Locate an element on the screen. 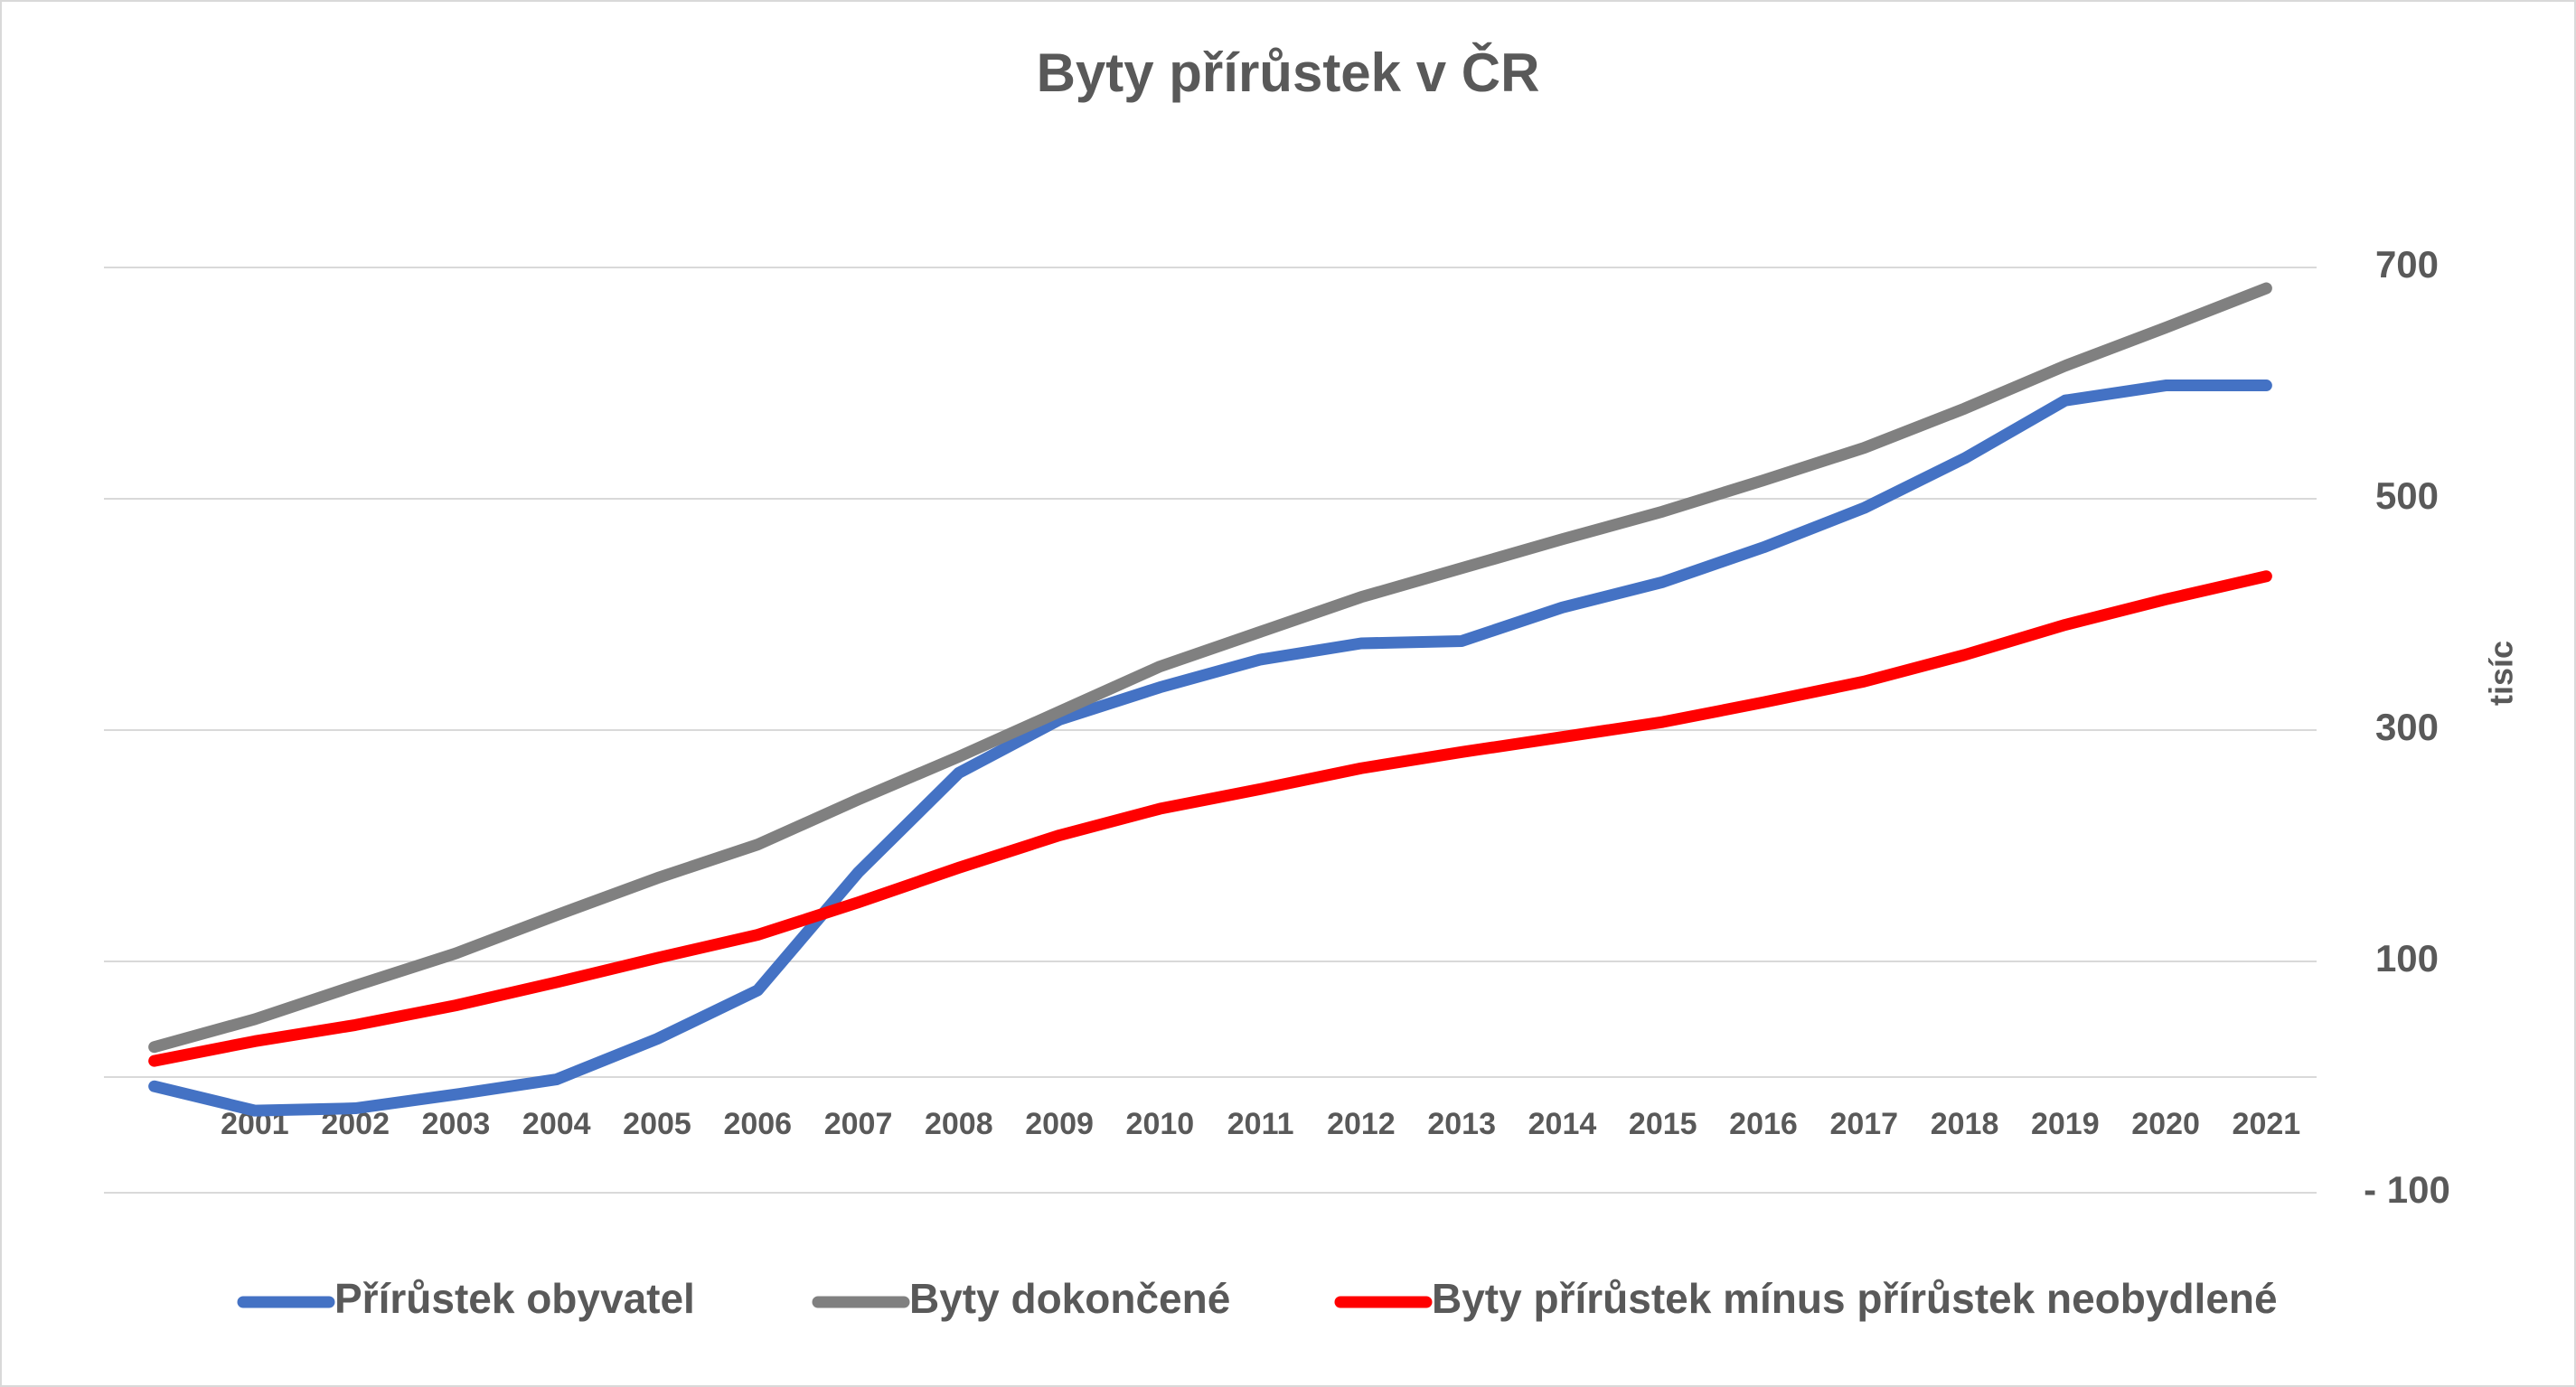  x-tick-label: 2013 is located at coordinates (1461, 1124).